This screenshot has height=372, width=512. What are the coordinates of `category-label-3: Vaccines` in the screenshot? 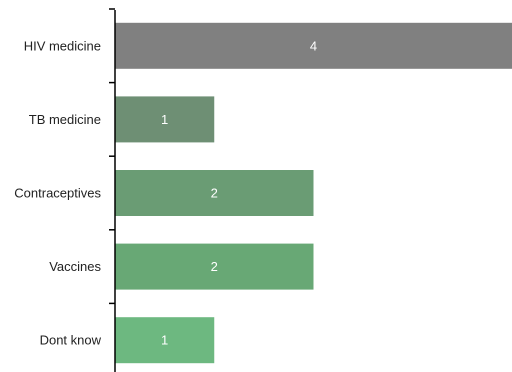 It's located at (75, 266).